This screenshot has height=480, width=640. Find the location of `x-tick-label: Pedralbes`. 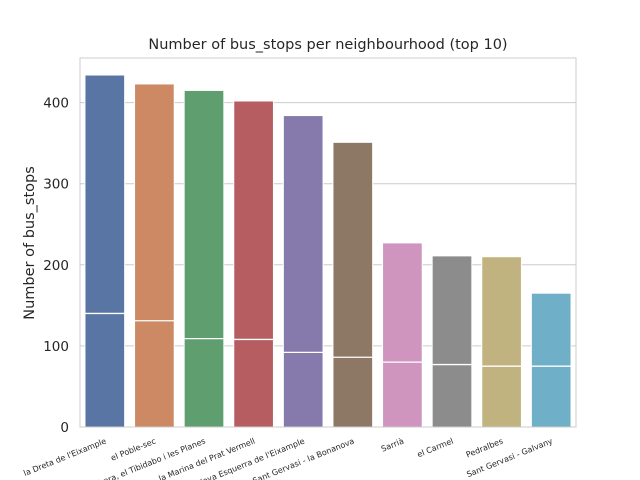

x-tick-label: Pedralbes is located at coordinates (485, 448).